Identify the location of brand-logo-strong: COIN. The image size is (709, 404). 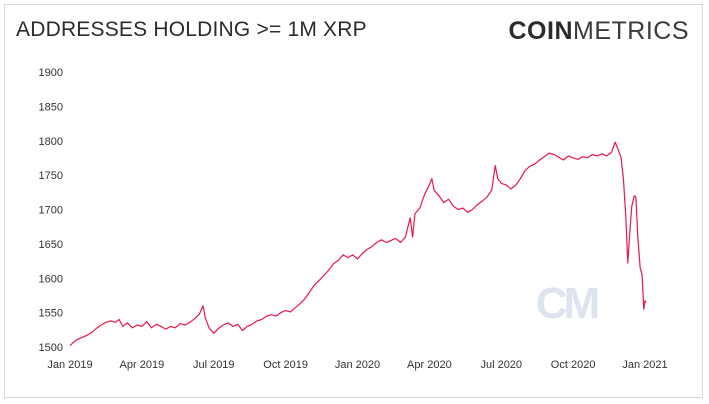
(540, 31).